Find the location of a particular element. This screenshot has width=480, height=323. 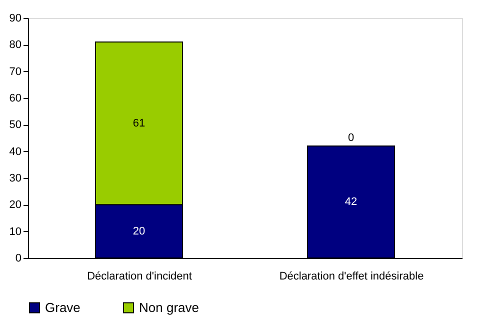

data-label: 42 is located at coordinates (351, 202).